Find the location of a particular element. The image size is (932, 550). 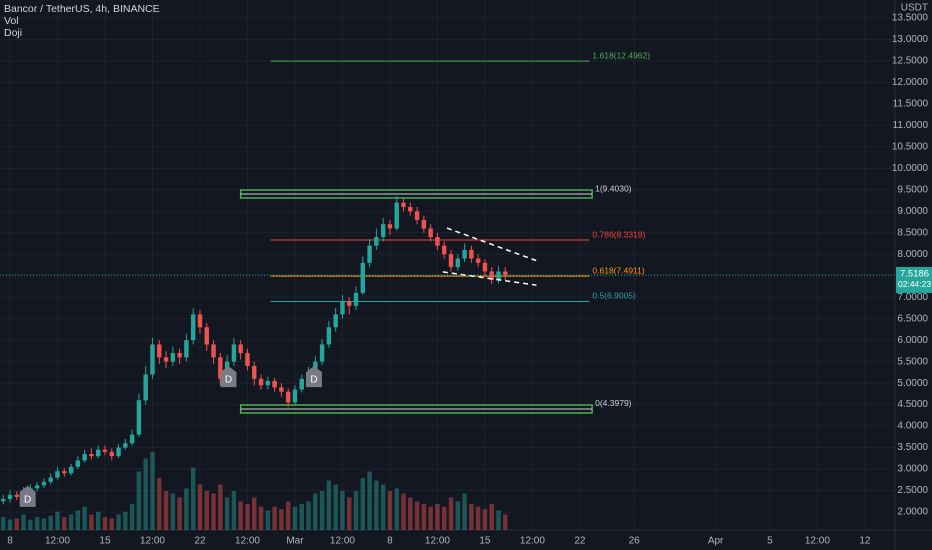

x-tick-label: Apr is located at coordinates (716, 541).